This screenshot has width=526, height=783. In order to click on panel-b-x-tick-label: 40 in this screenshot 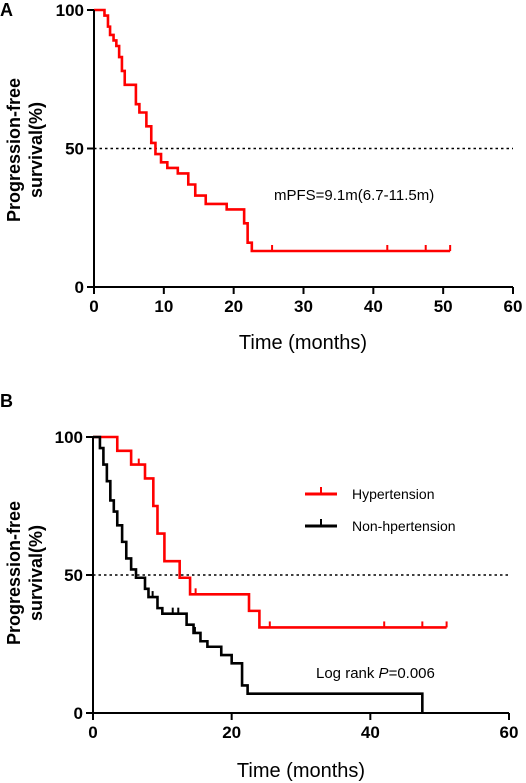, I will do `click(370, 732)`.